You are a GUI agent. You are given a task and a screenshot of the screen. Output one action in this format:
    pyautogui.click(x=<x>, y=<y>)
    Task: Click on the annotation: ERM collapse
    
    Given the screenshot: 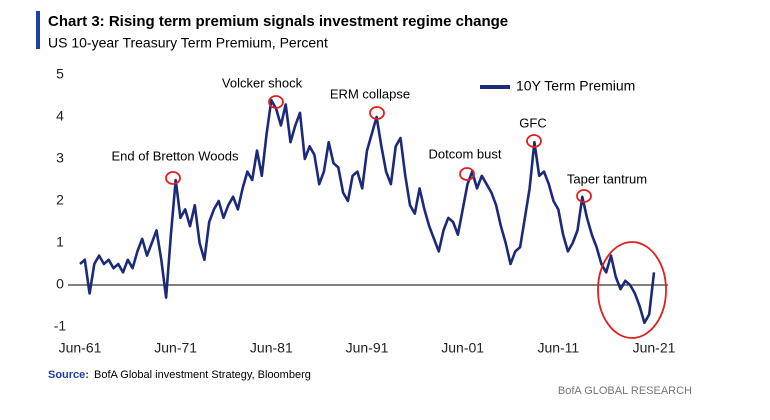 What is the action you would take?
    pyautogui.click(x=370, y=93)
    